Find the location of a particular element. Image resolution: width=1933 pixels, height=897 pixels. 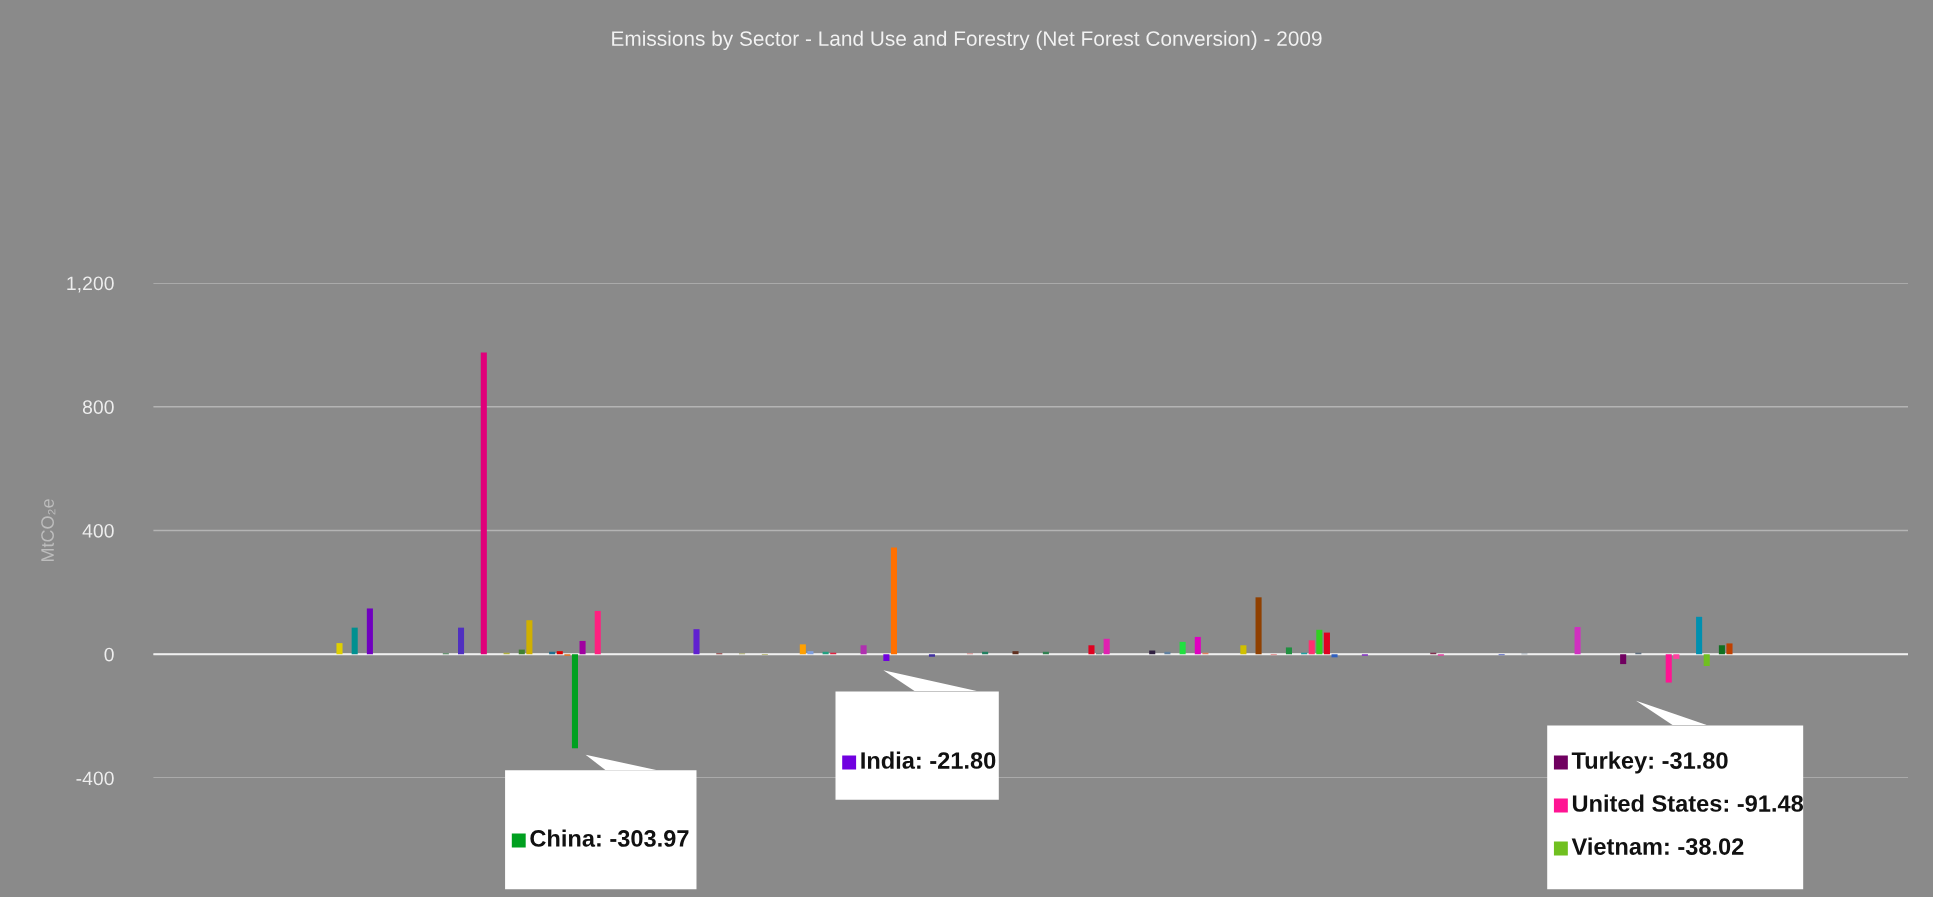

text: China: -303.97 is located at coordinates (609, 838).